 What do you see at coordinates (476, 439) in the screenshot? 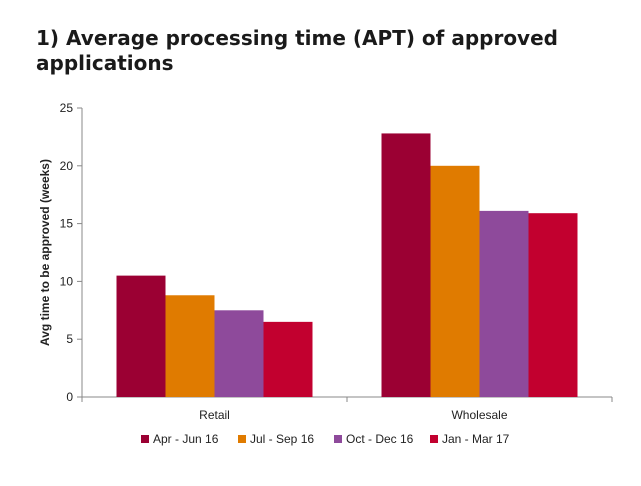
I see `legend-label: Jan - Mar 17` at bounding box center [476, 439].